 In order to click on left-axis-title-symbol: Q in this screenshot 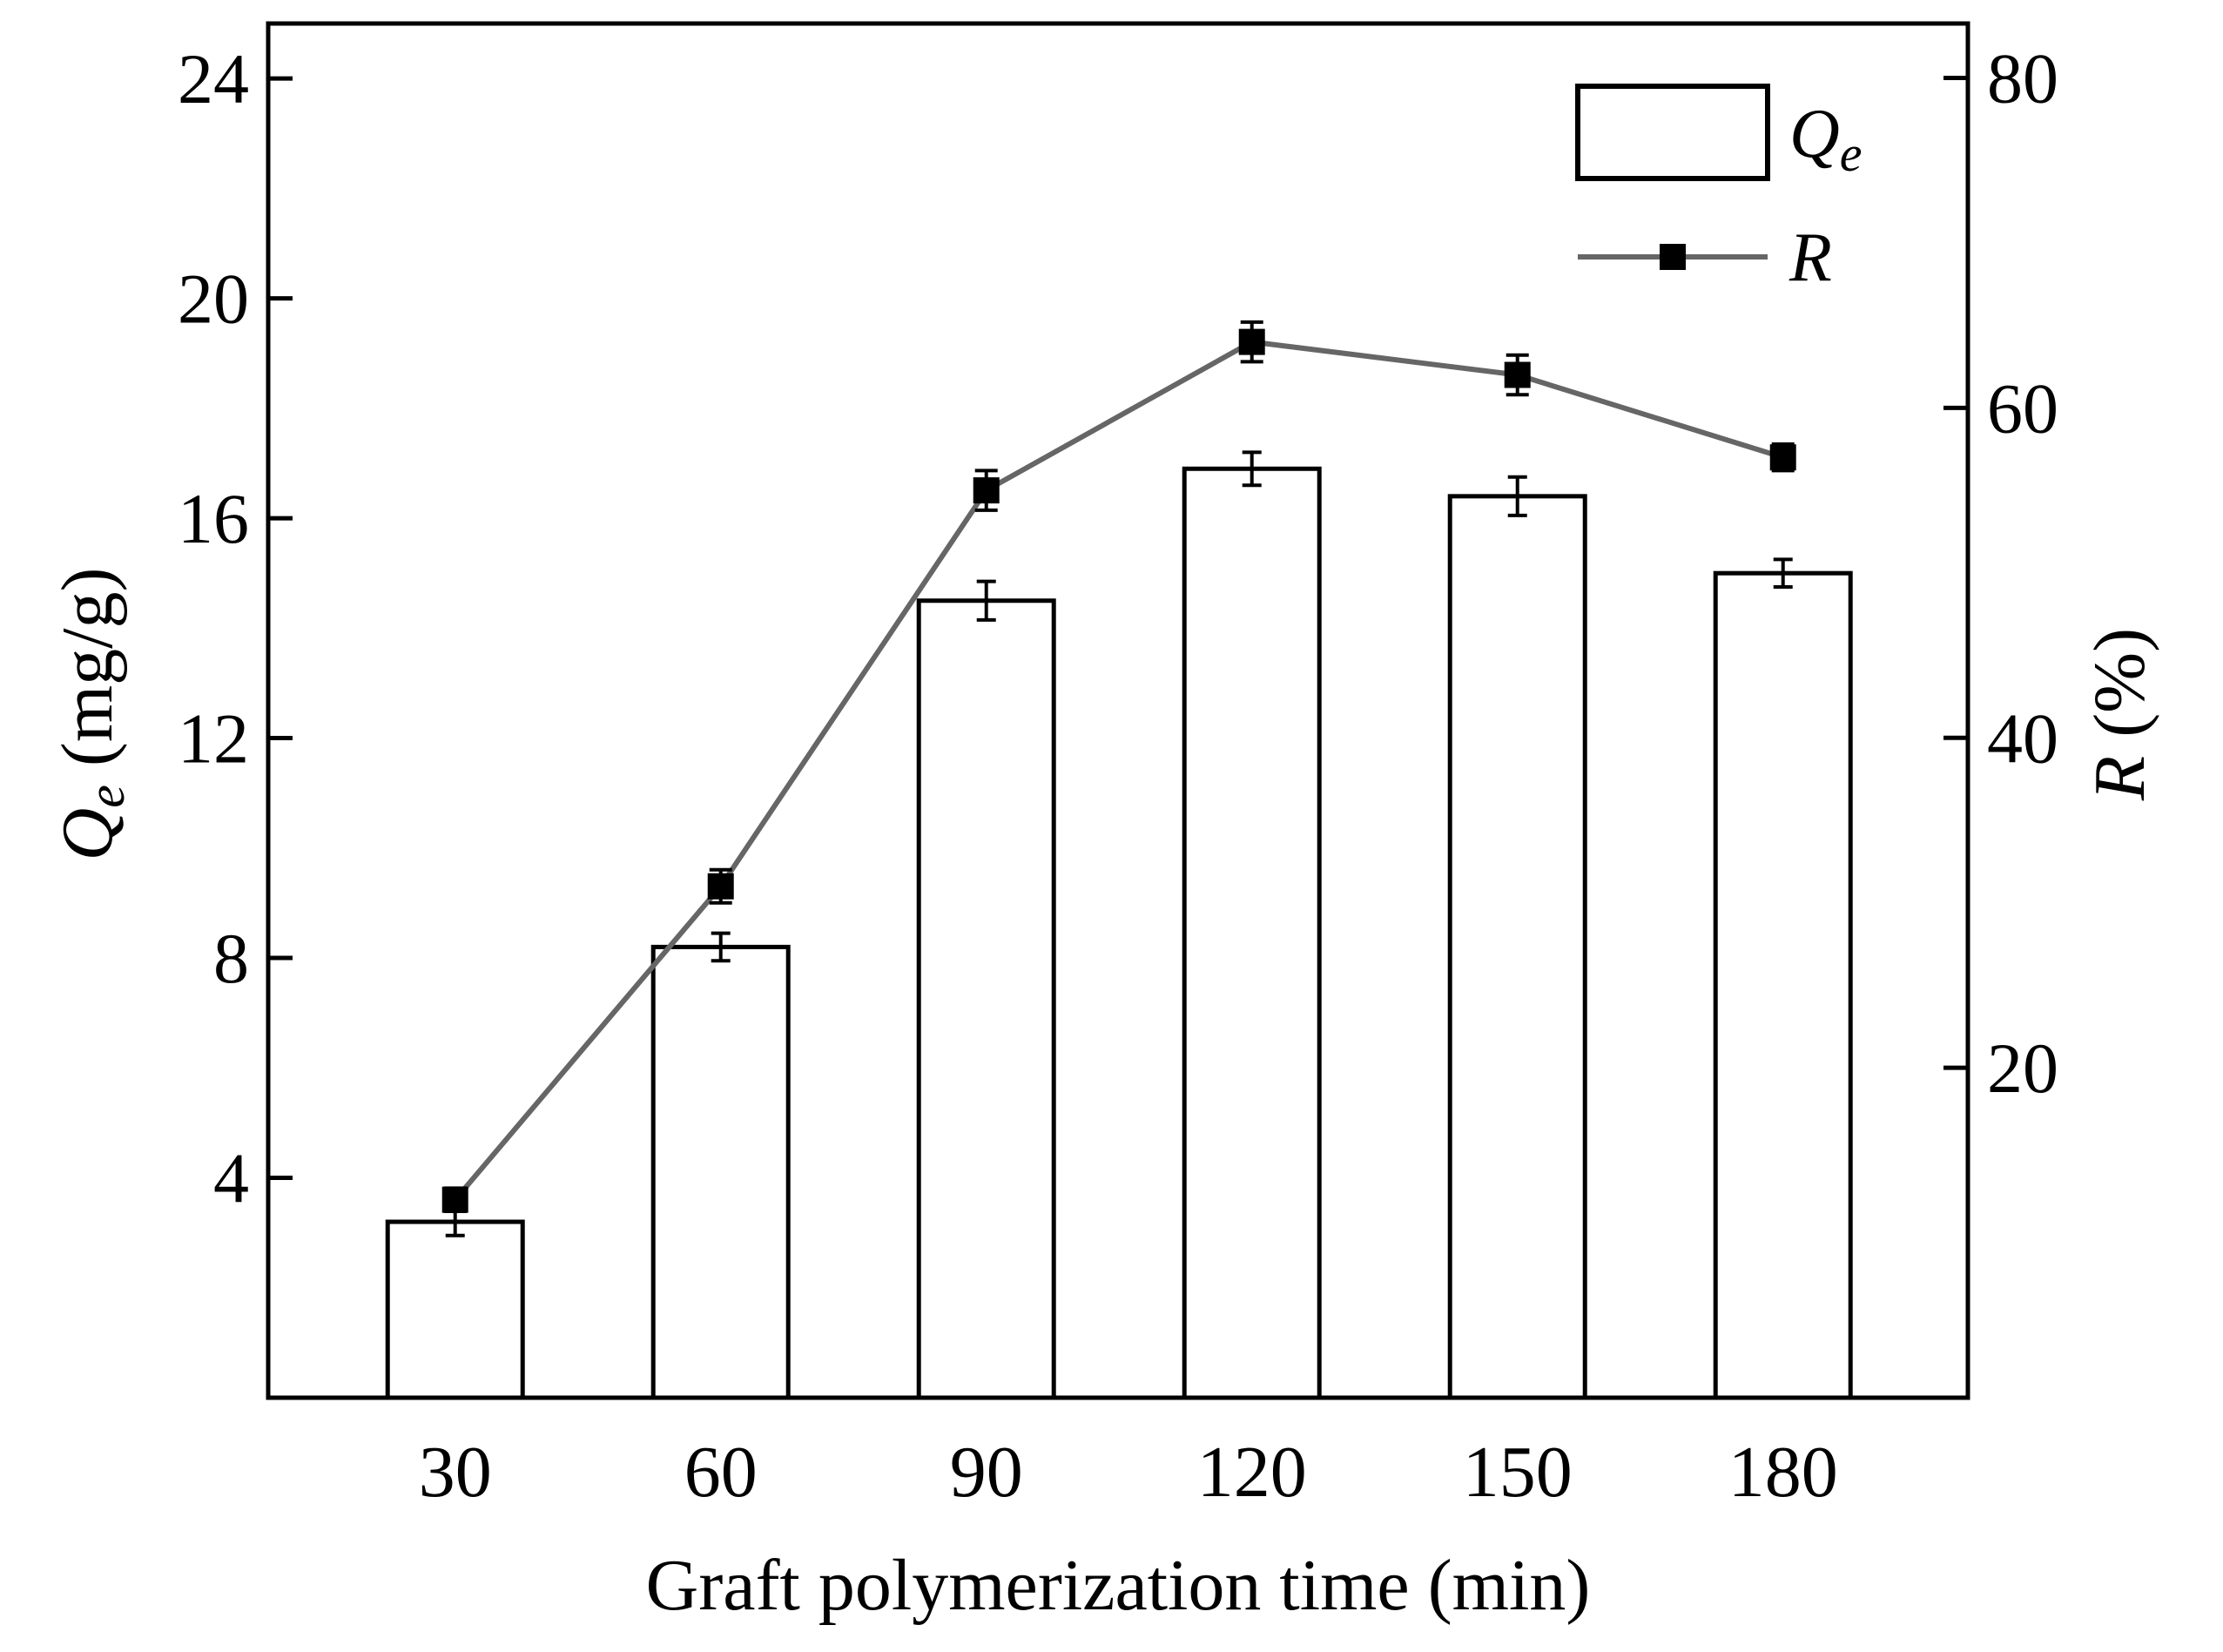, I will do `click(87, 834)`.